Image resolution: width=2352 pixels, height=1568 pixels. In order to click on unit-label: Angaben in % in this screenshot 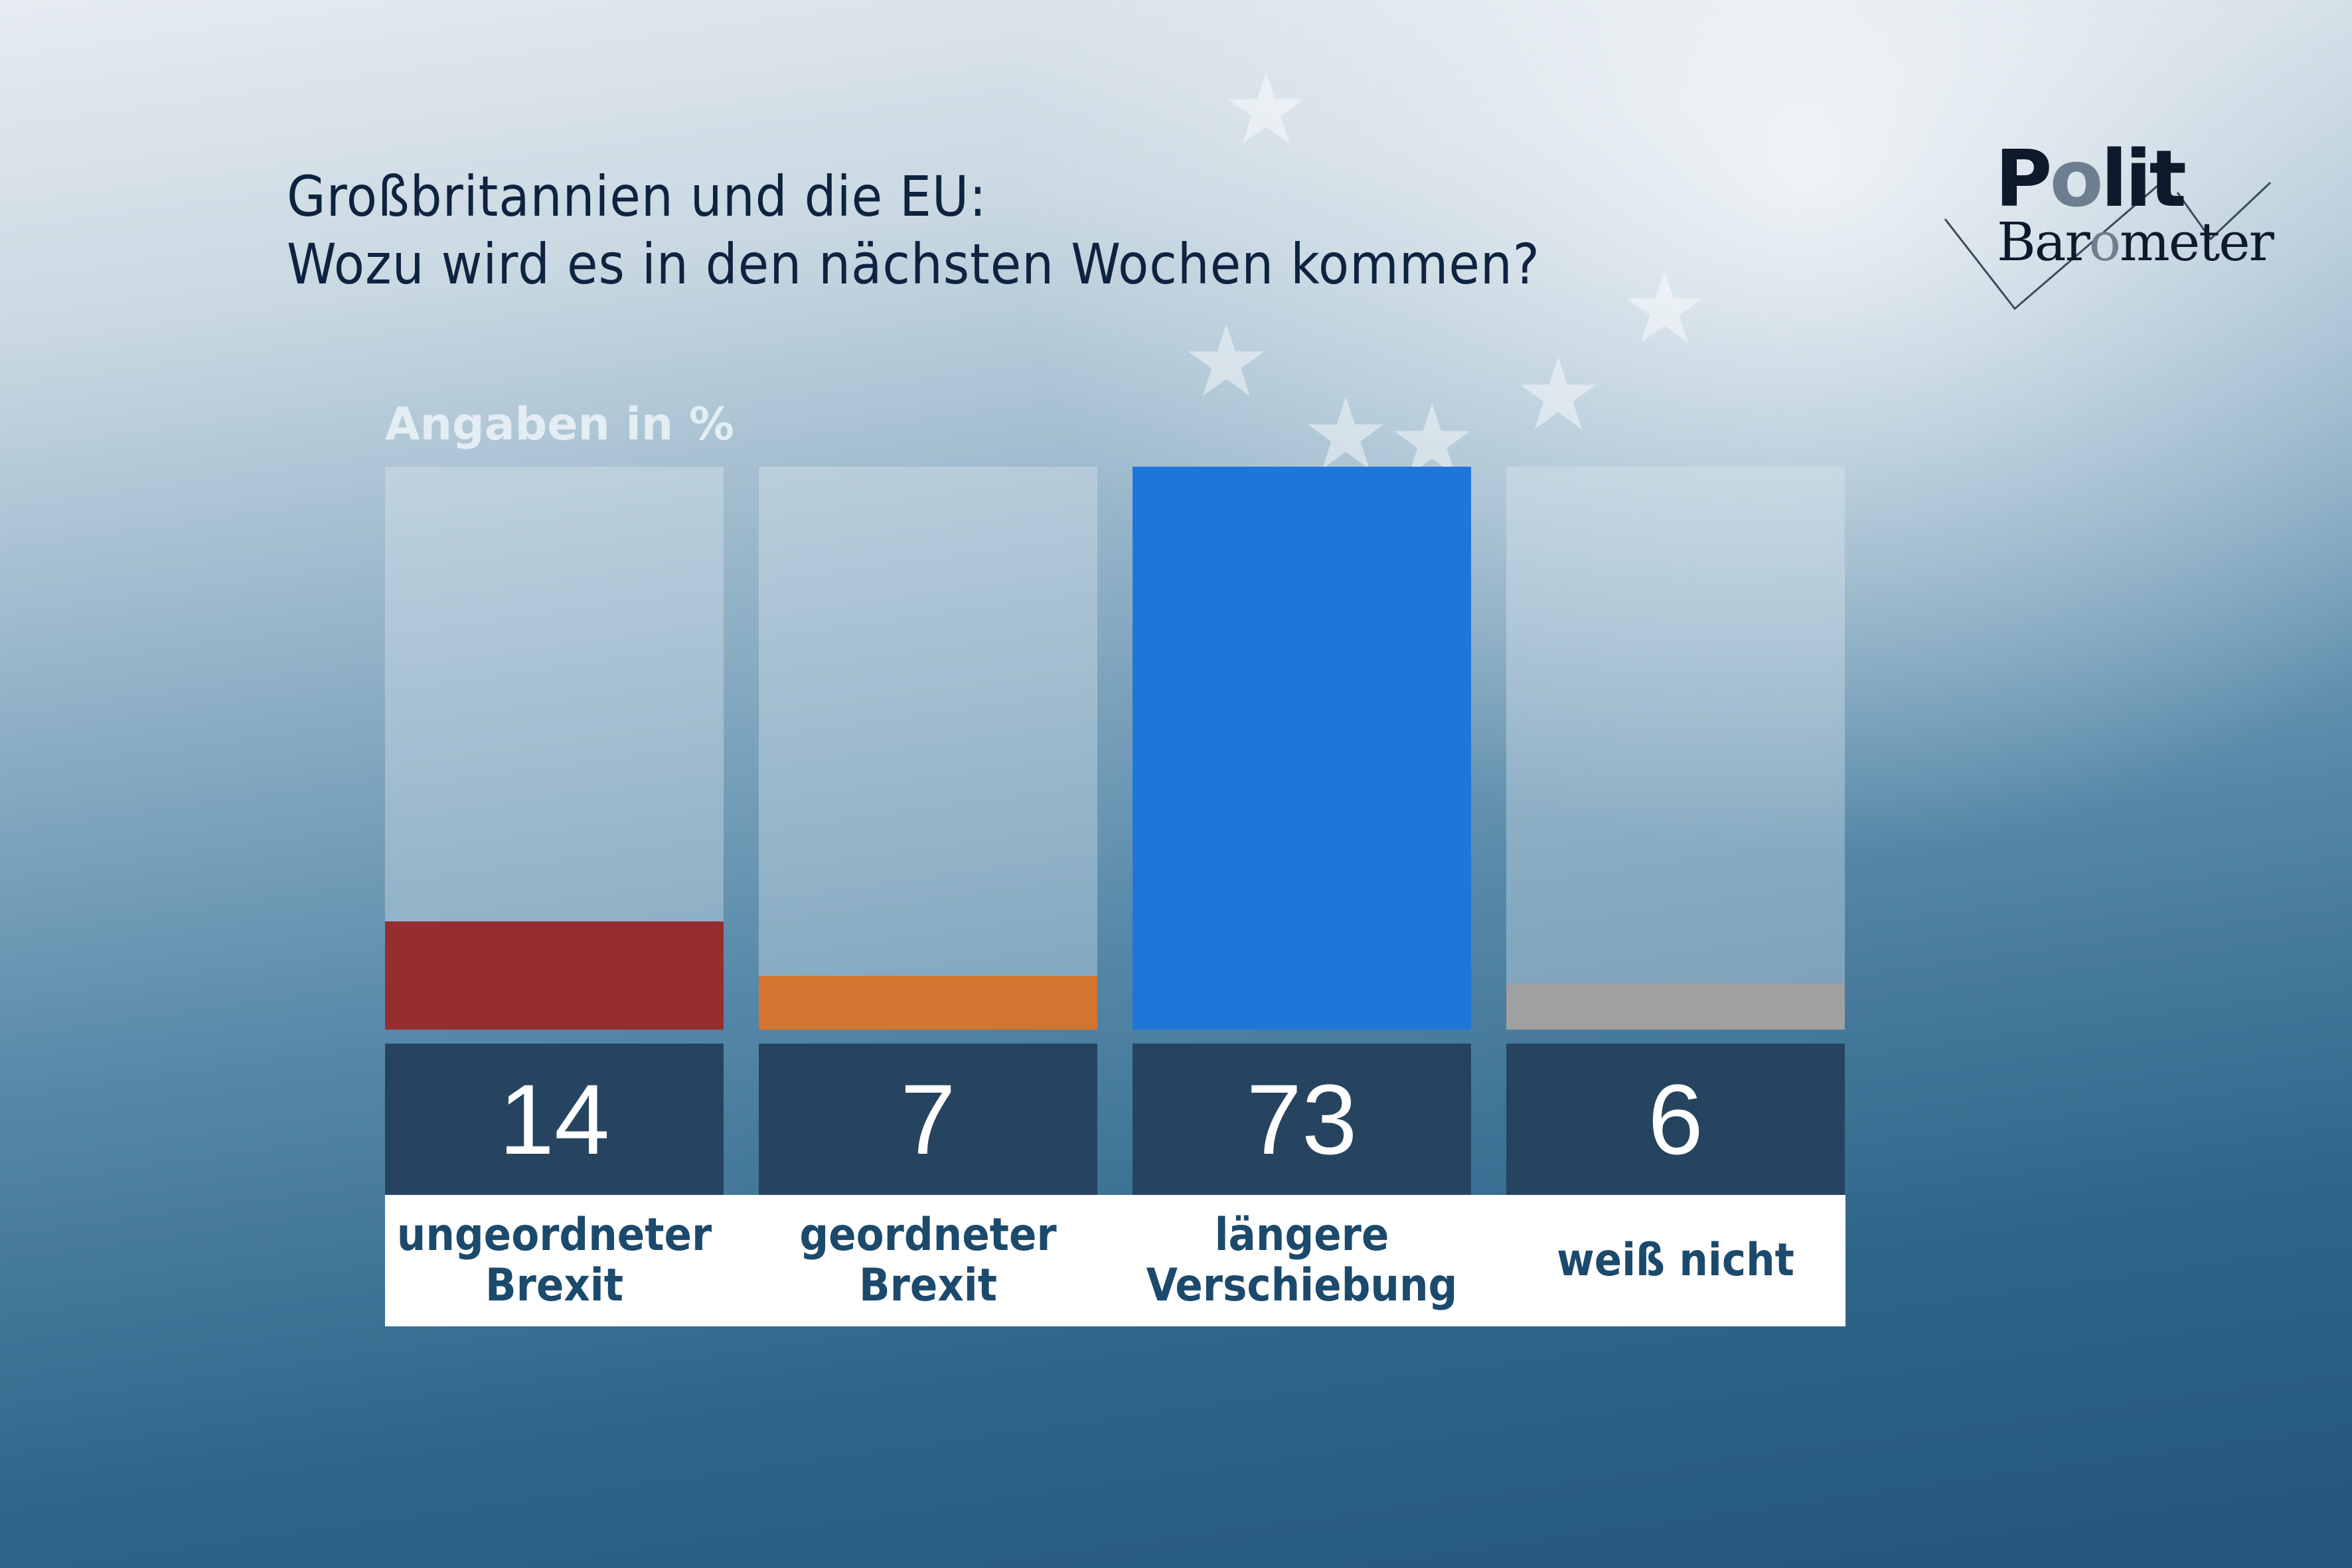, I will do `click(560, 424)`.